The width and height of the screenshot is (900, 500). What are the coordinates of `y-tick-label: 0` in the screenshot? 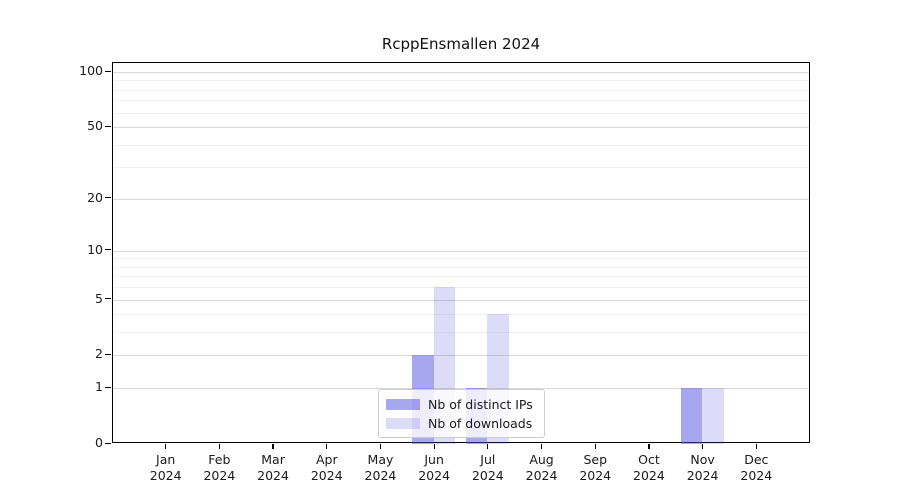 It's located at (99, 442).